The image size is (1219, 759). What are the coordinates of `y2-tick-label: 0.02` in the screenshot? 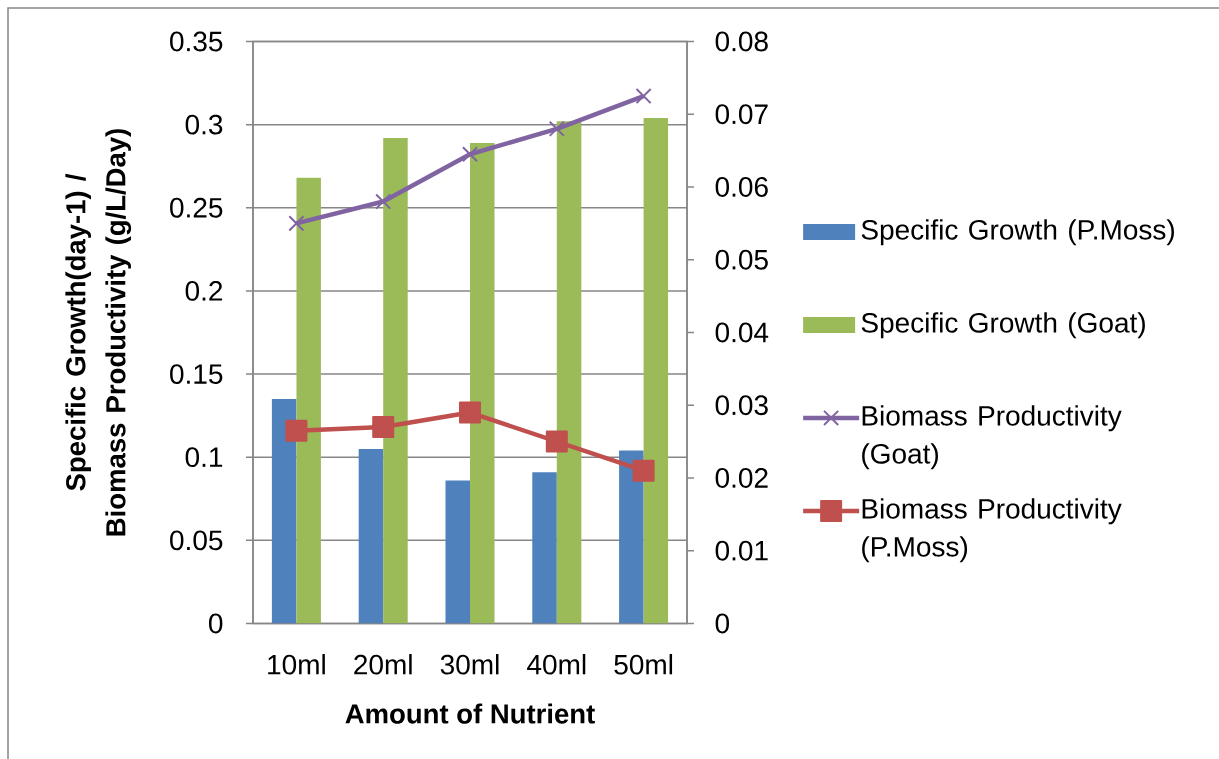 It's located at (741, 478).